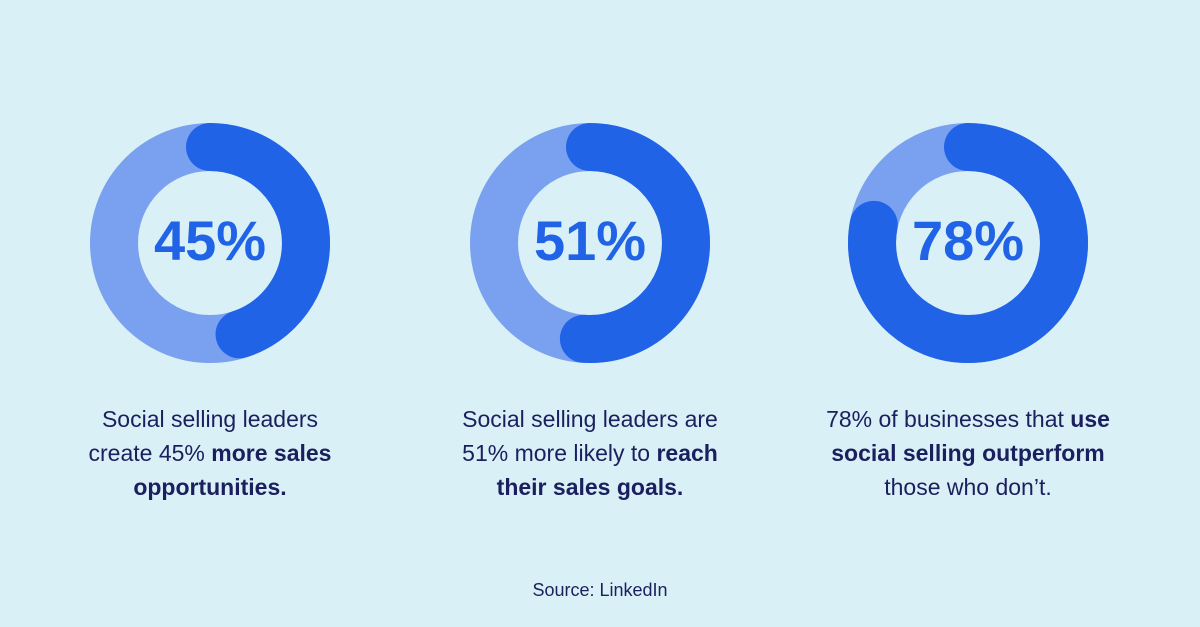 The width and height of the screenshot is (1200, 627). I want to click on description-text: create 45%, so click(150, 453).